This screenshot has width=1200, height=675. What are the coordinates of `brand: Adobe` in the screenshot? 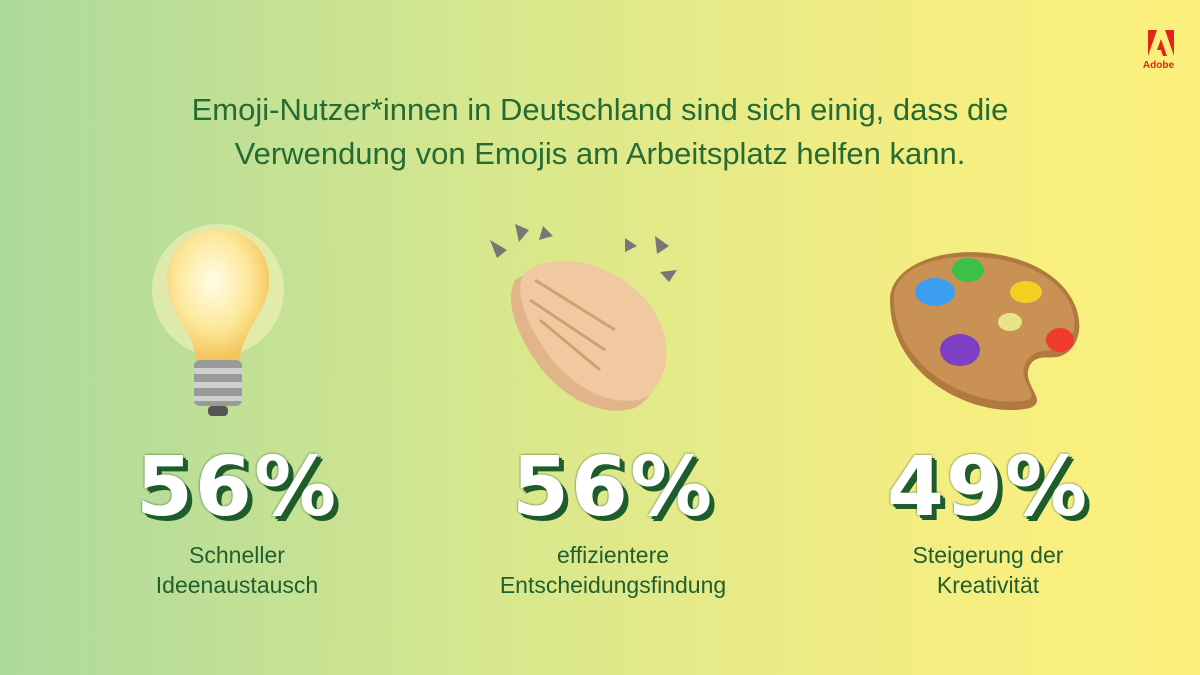 It's located at (1158, 65).